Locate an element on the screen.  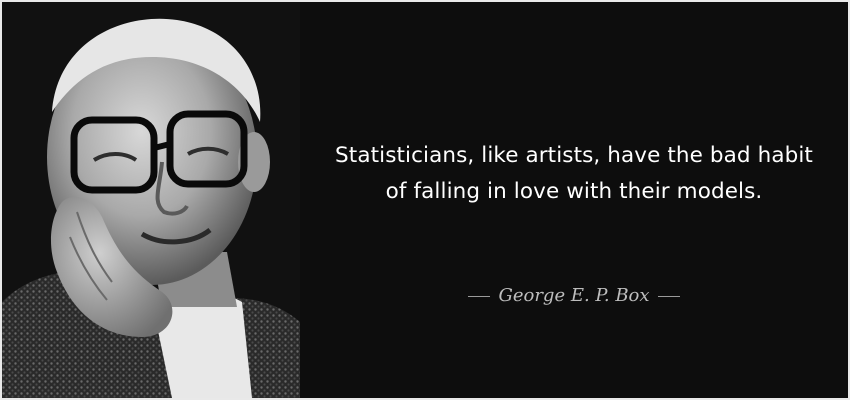
left-dash is located at coordinates (479, 296).